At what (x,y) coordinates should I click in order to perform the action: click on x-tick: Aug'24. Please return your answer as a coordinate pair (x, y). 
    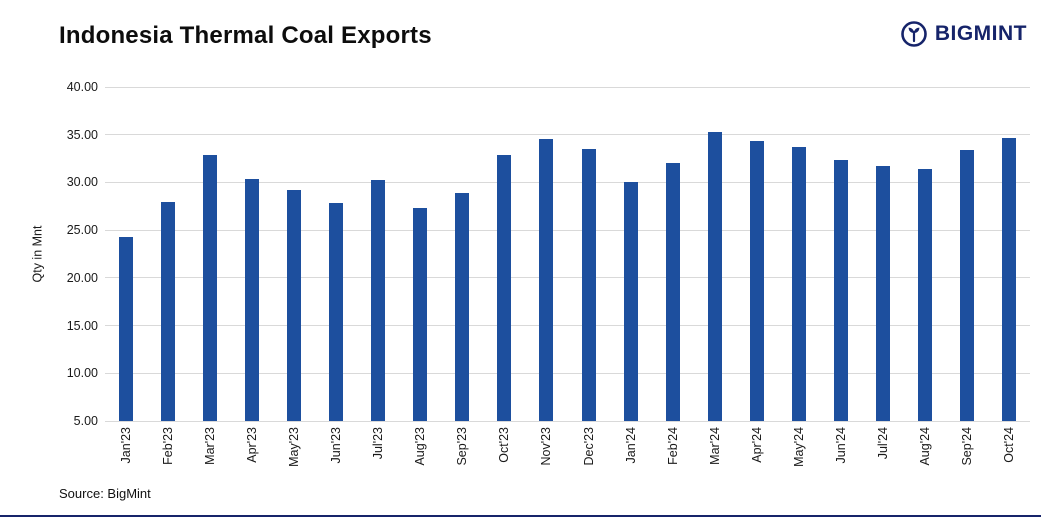
    Looking at the image, I should click on (925, 456).